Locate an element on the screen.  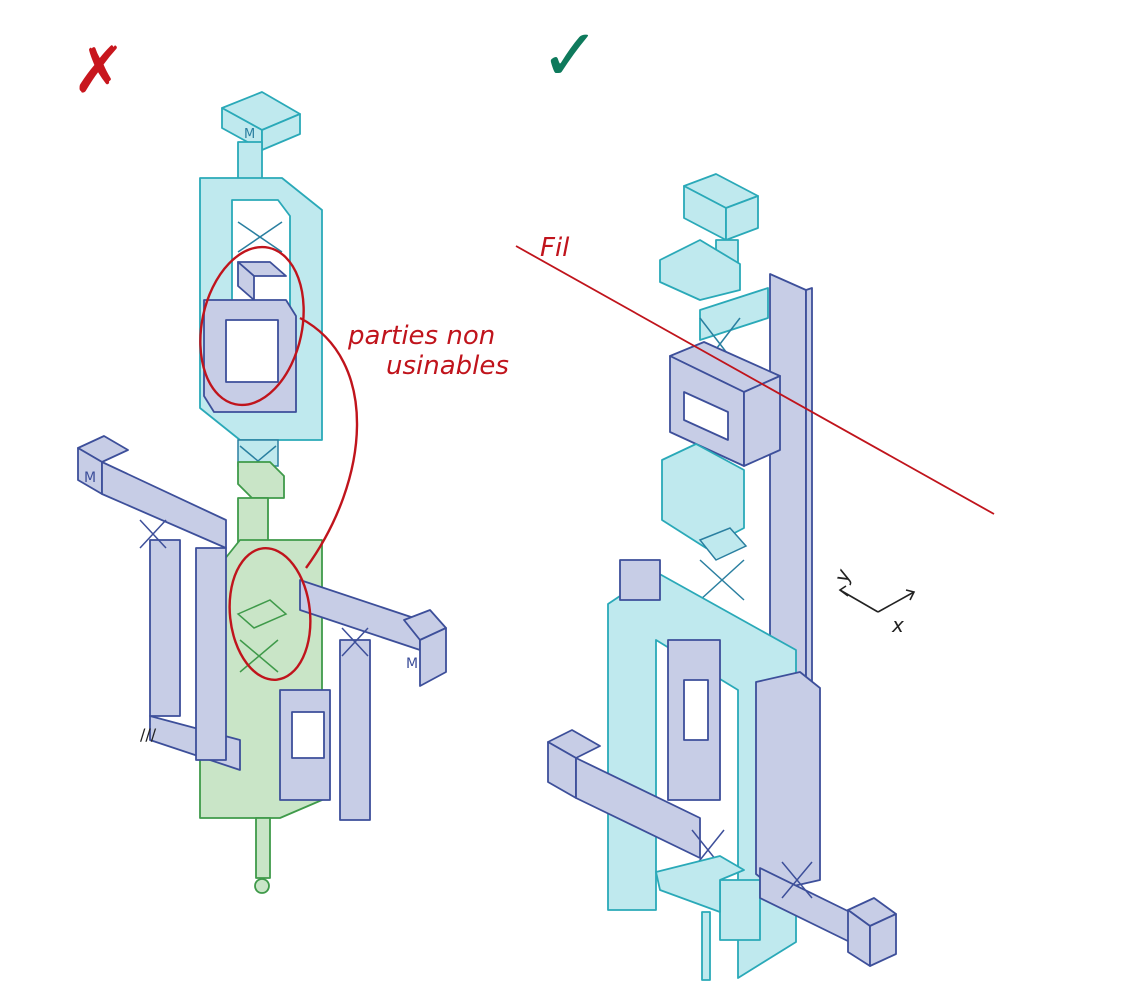
non-machinable-highlights is located at coordinates (279, 463).